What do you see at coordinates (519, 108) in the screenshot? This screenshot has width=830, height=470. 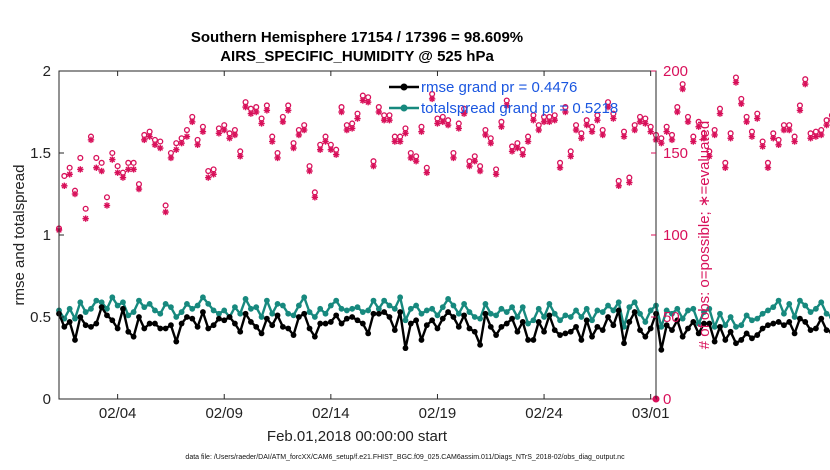 I see `legend-spread-label: totalspread grand pr = 0.5218` at bounding box center [519, 108].